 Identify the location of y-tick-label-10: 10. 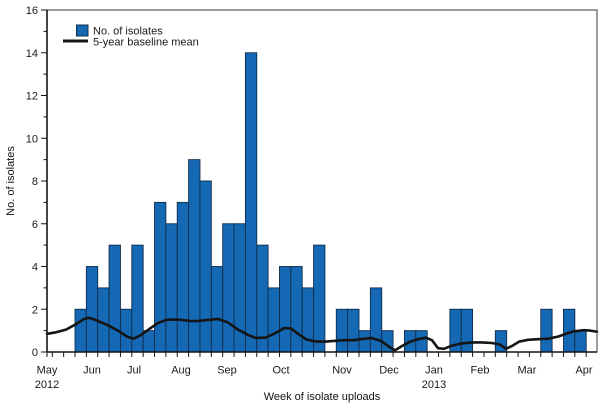
(32, 139).